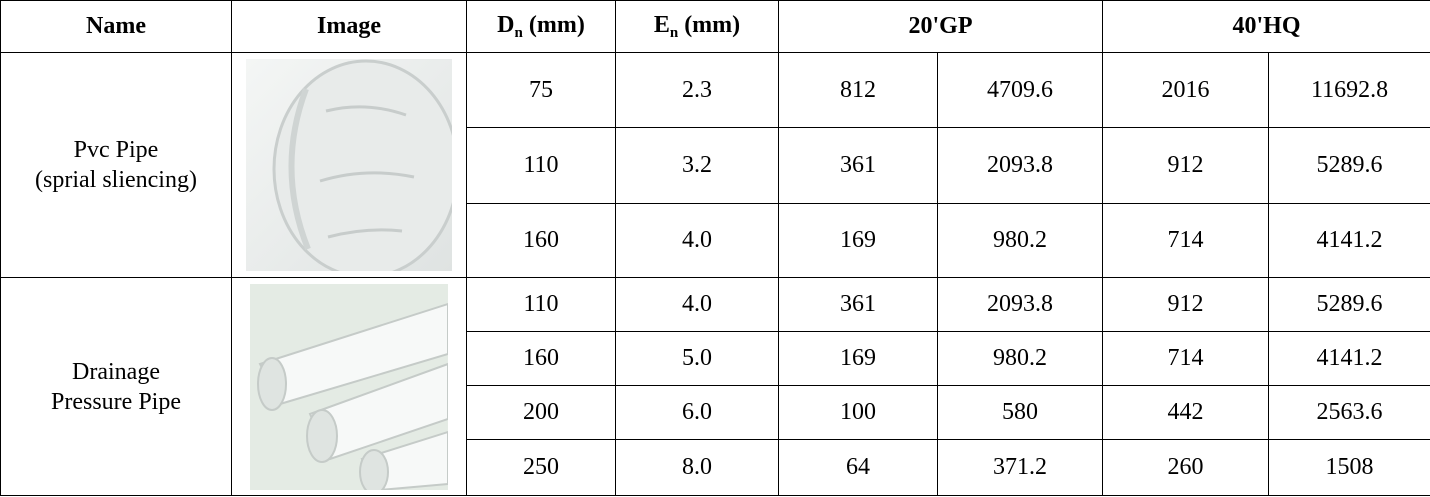 This screenshot has height=497, width=1430. I want to click on drainage-pipe-image, so click(349, 386).